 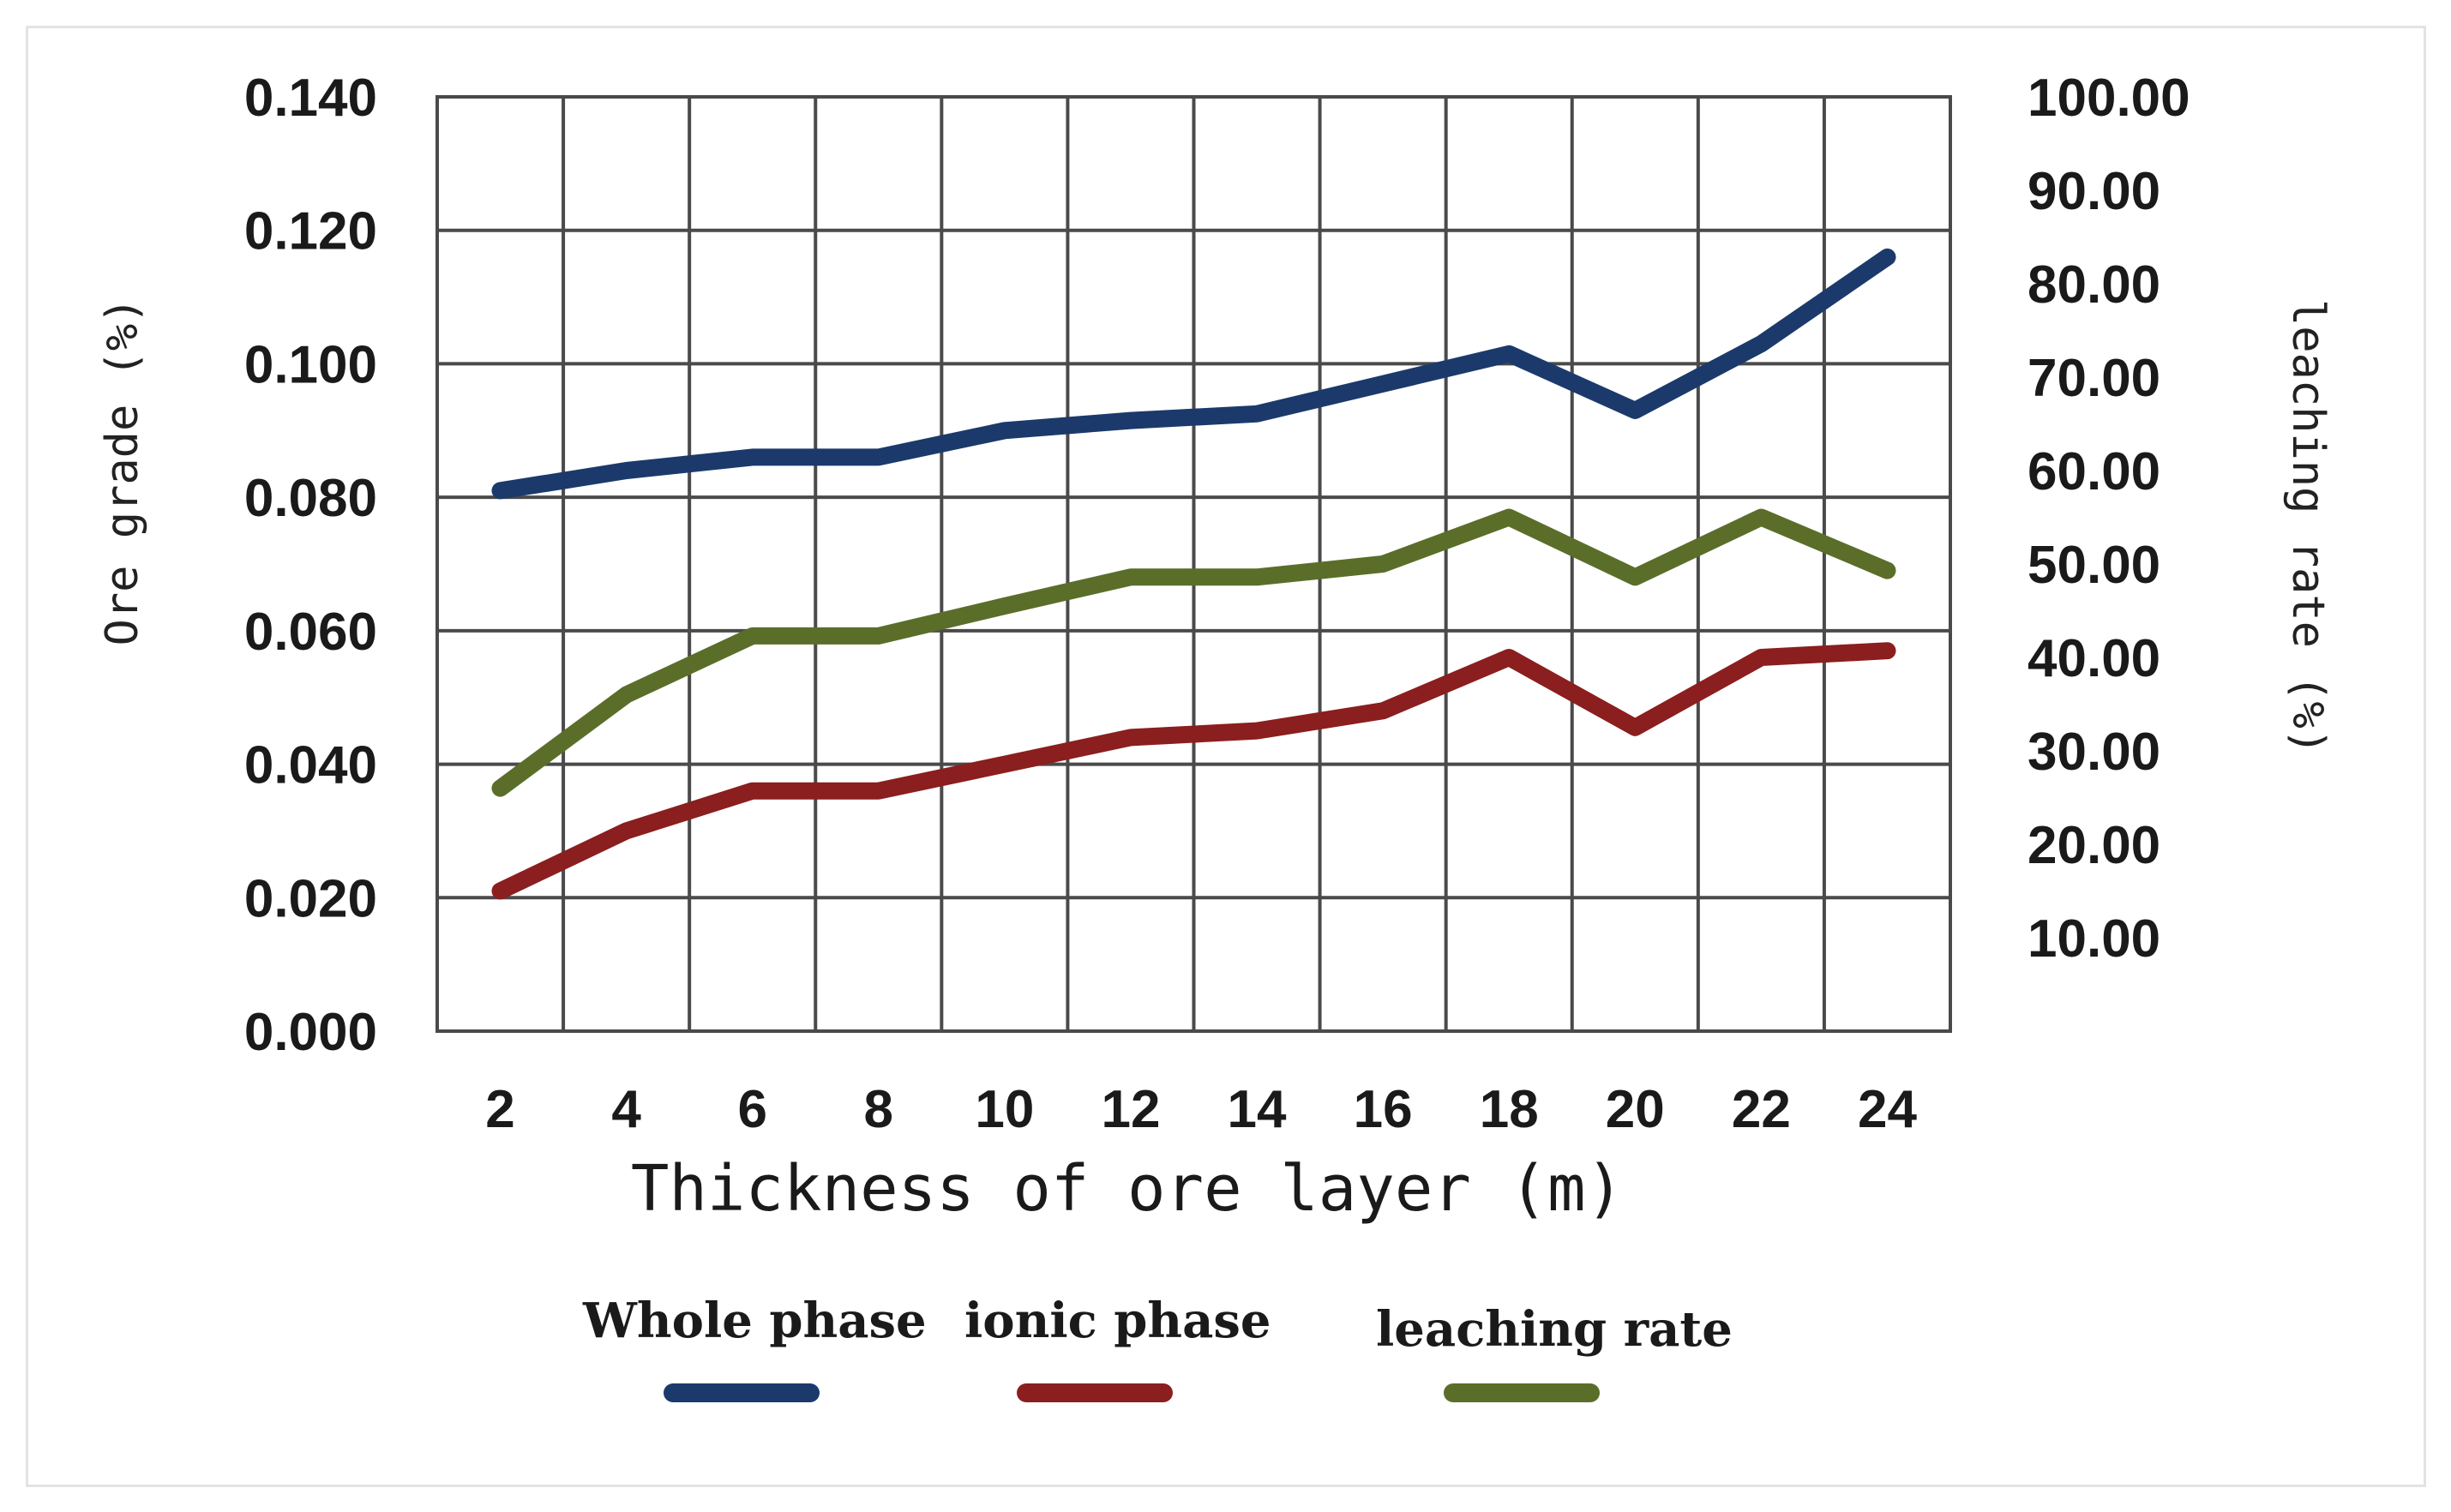 I want to click on y2-tick-label: 30.00, so click(x=2093, y=752).